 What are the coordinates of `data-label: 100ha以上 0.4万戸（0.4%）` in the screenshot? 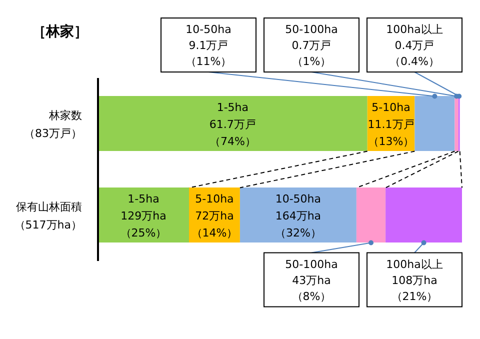 It's located at (414, 45).